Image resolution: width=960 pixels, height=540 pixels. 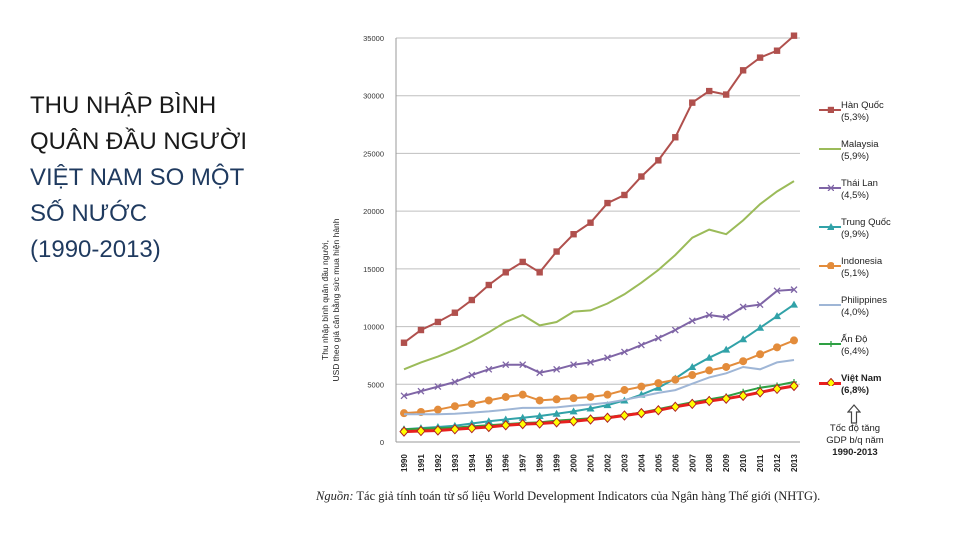 I want to click on y-tick-label: 0, so click(x=382, y=442).